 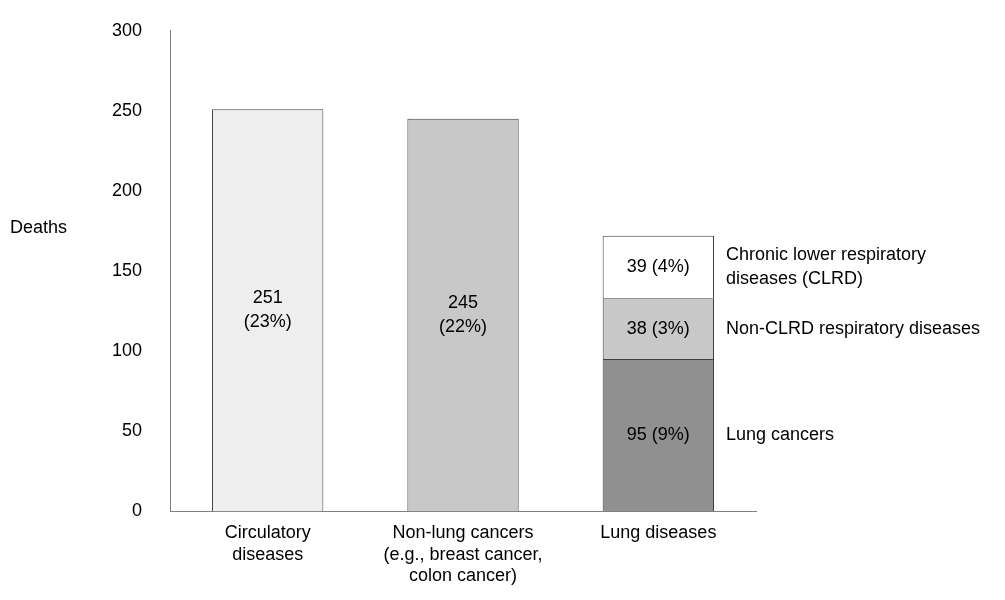 I want to click on y-tick-label: 50, so click(x=132, y=430).